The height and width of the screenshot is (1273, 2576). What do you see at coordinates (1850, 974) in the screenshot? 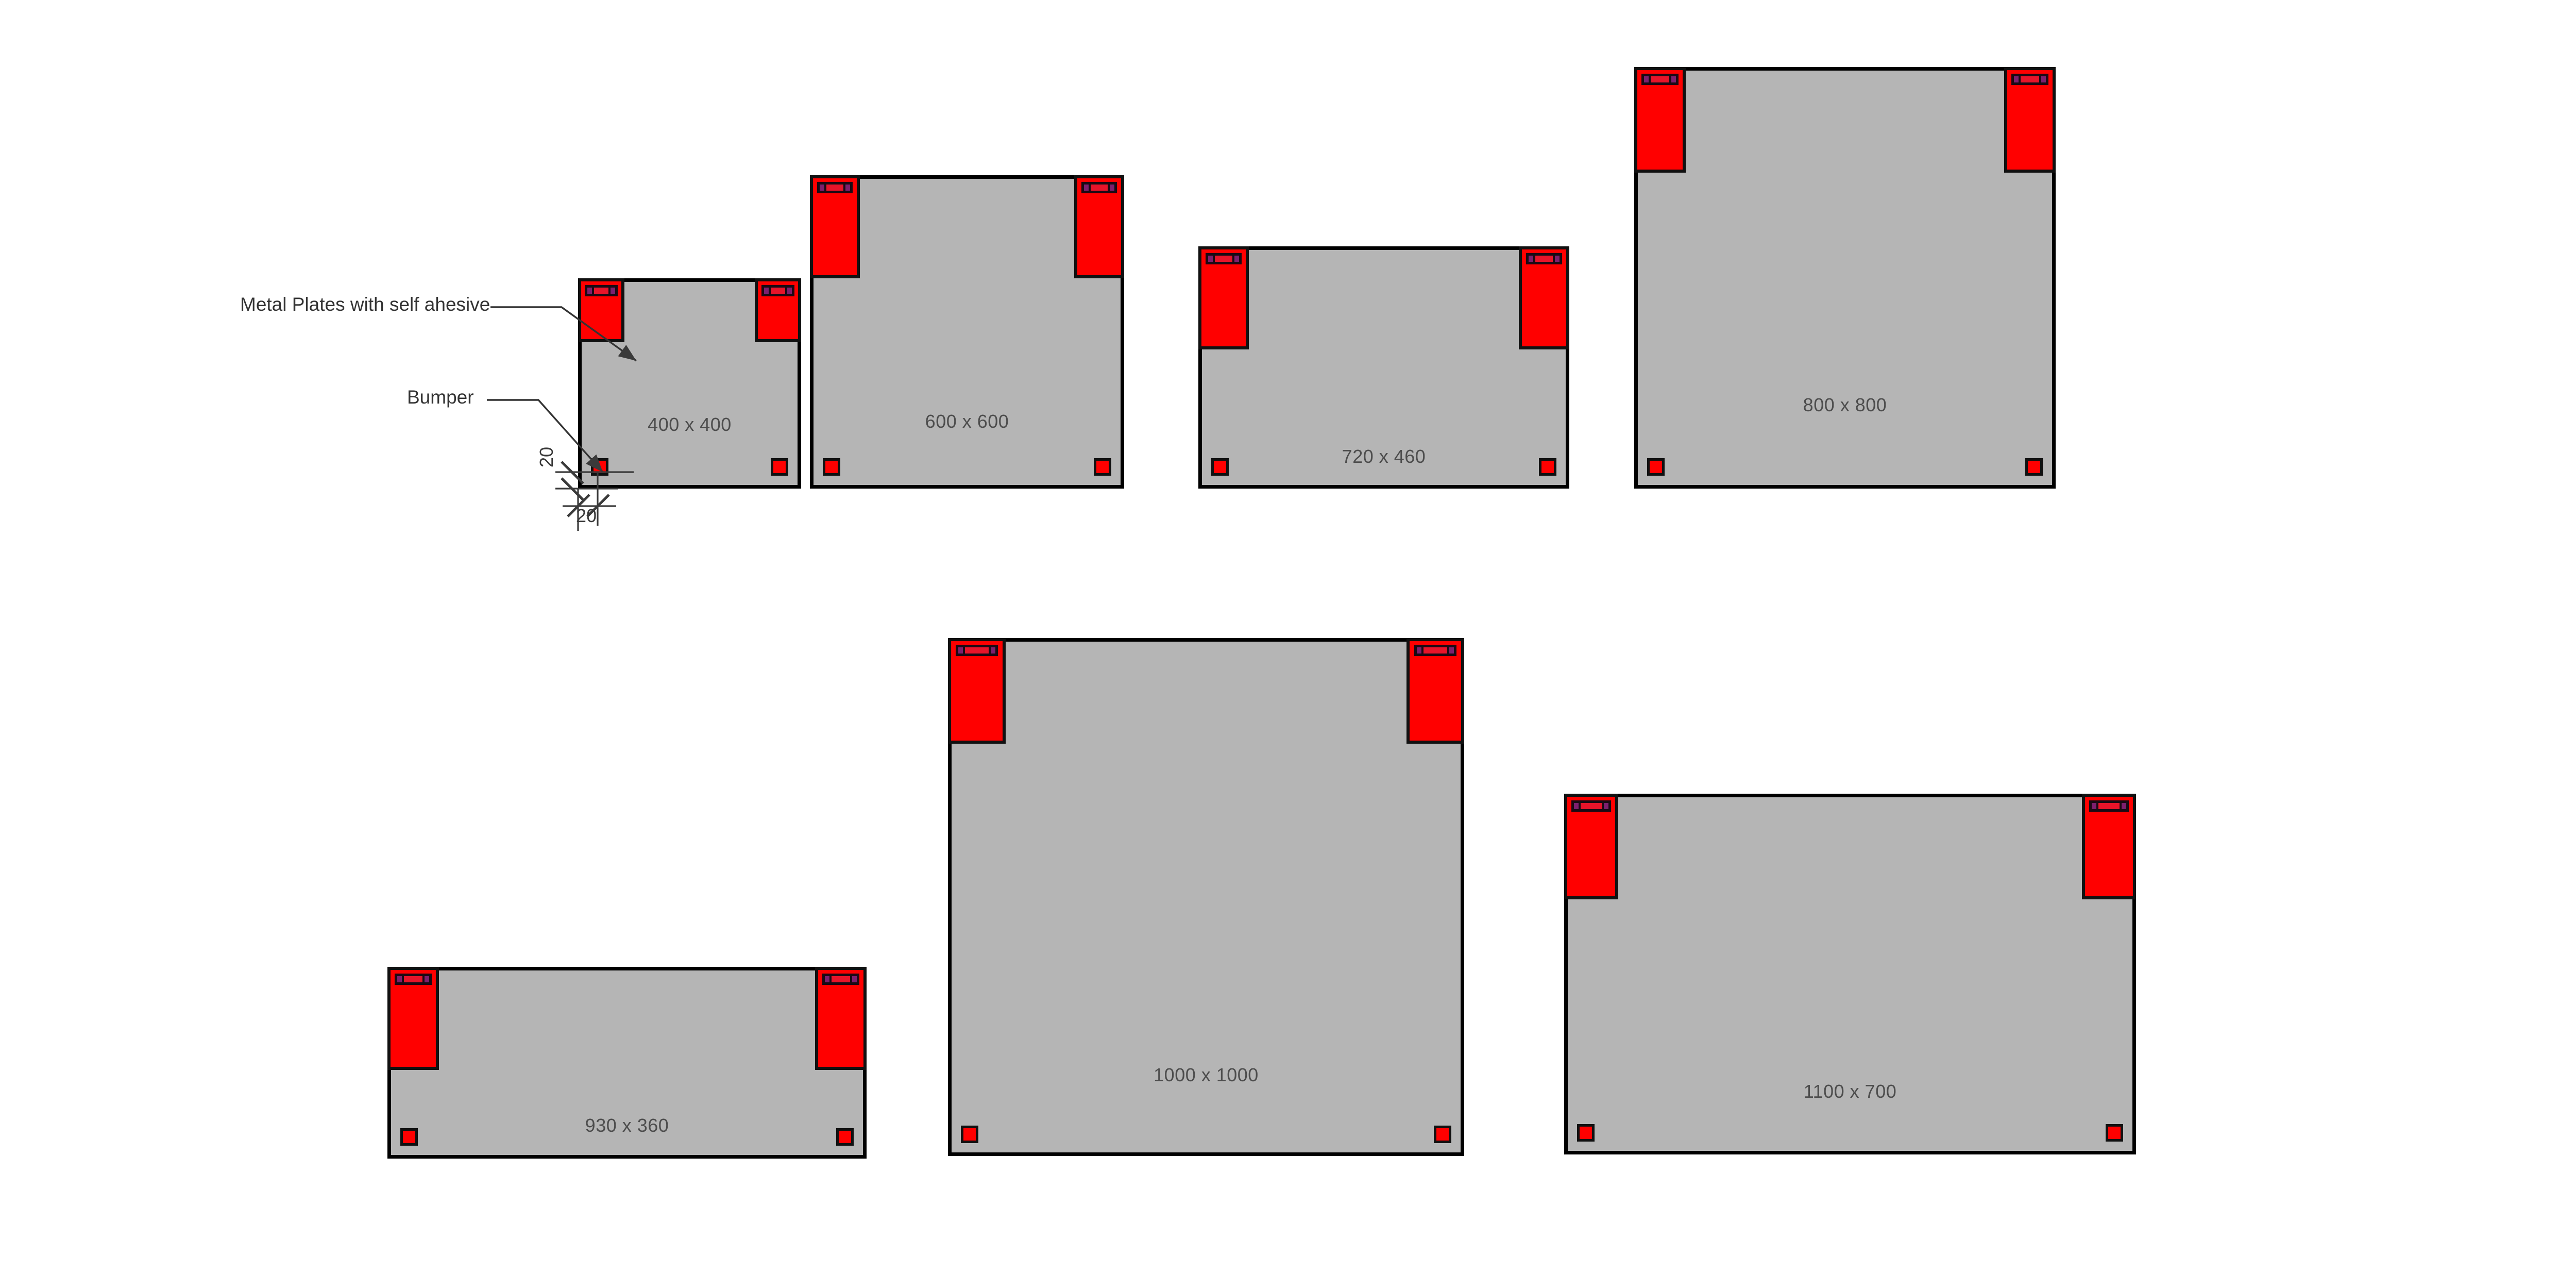
I see `panel-1100x700: 1100 x 700` at bounding box center [1850, 974].